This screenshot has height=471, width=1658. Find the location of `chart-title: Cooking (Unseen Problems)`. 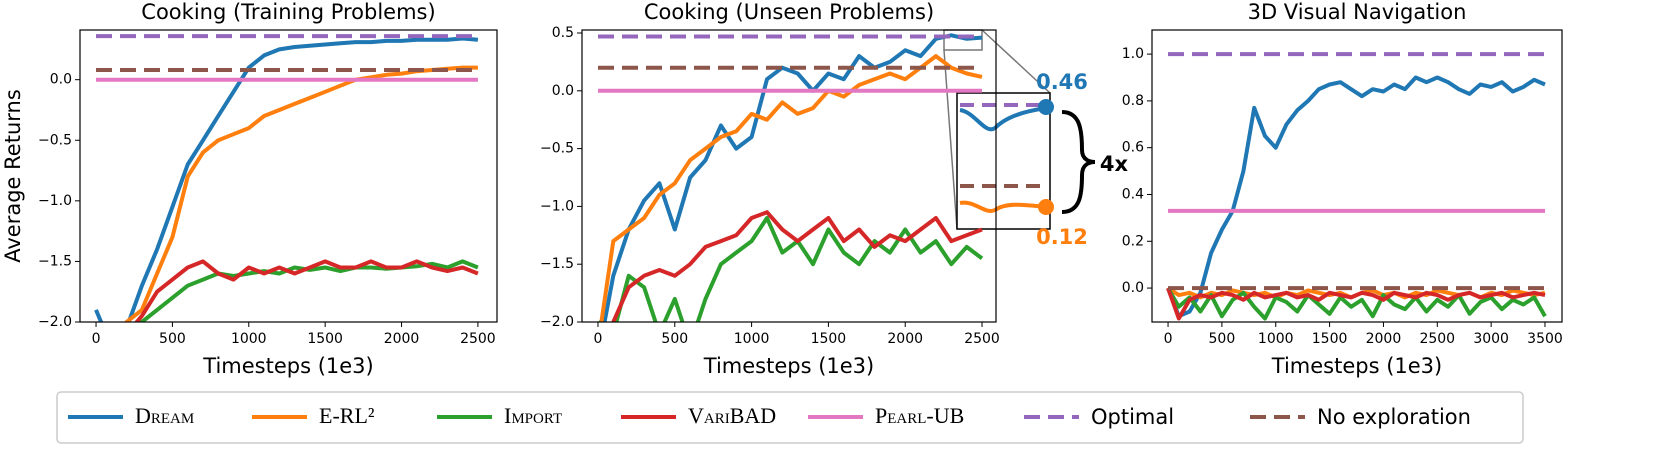

chart-title: Cooking (Unseen Problems) is located at coordinates (789, 12).